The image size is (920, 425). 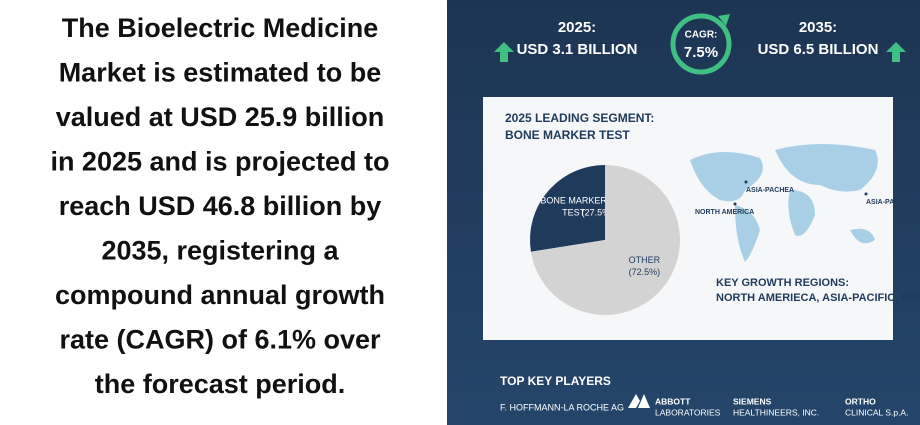 What do you see at coordinates (220, 206) in the screenshot?
I see `intro-line: reach USD 46.8 billion by` at bounding box center [220, 206].